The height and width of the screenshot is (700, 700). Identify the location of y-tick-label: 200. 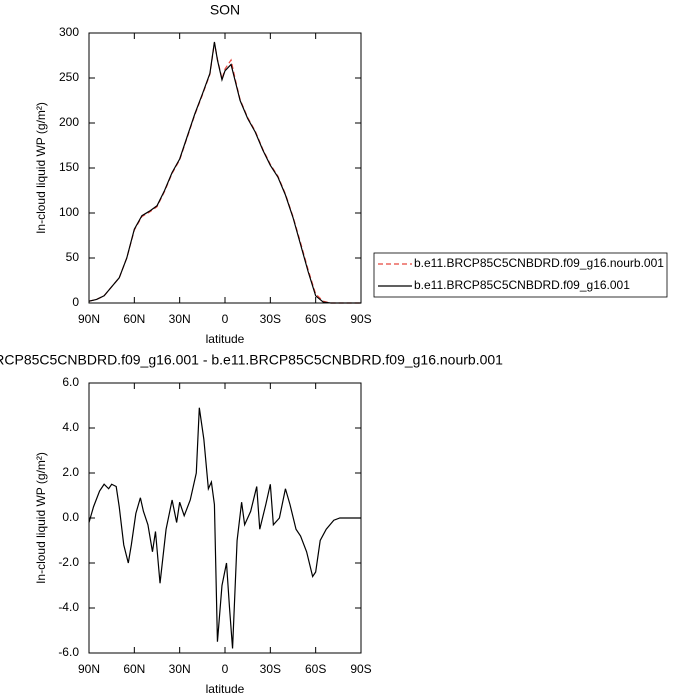
(69, 122).